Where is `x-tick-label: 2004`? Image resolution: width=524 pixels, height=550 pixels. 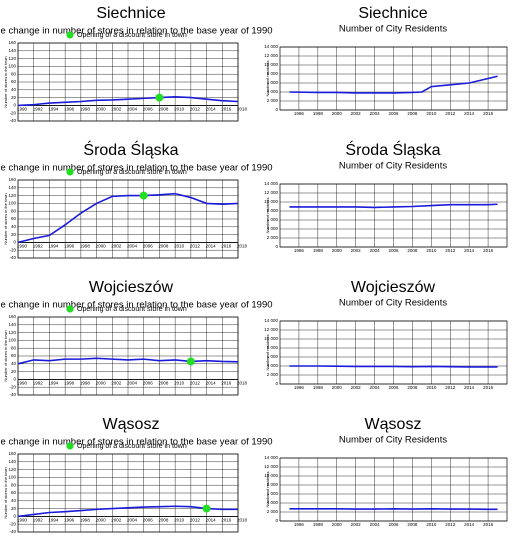
x-tick-label: 2004 is located at coordinates (132, 520).